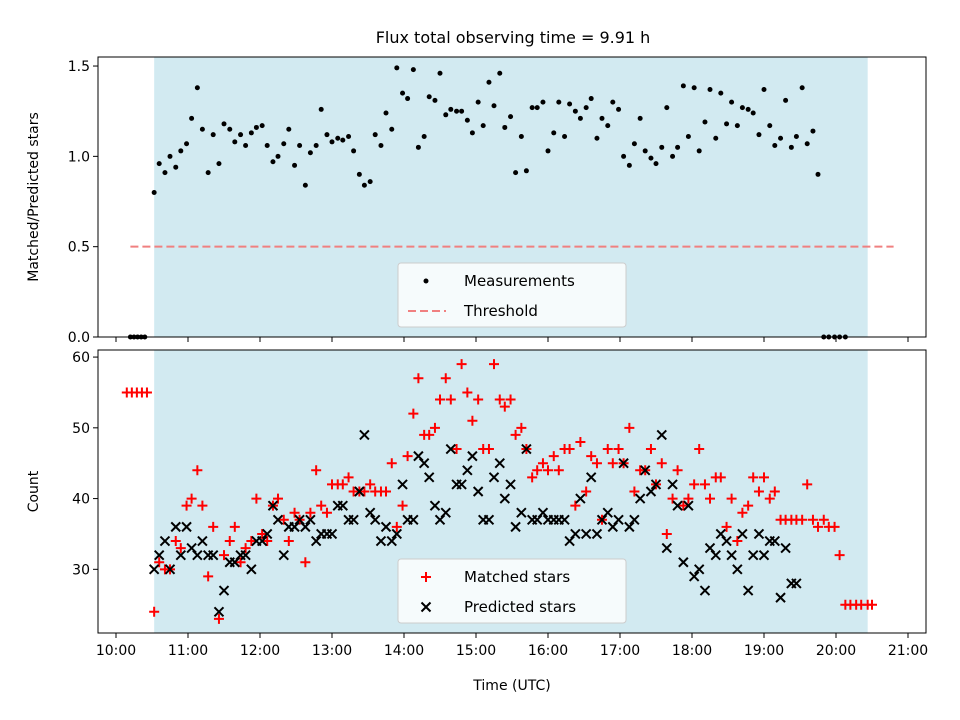 This screenshot has width=960, height=720. I want to click on y-tick-label: 1.5, so click(79, 67).